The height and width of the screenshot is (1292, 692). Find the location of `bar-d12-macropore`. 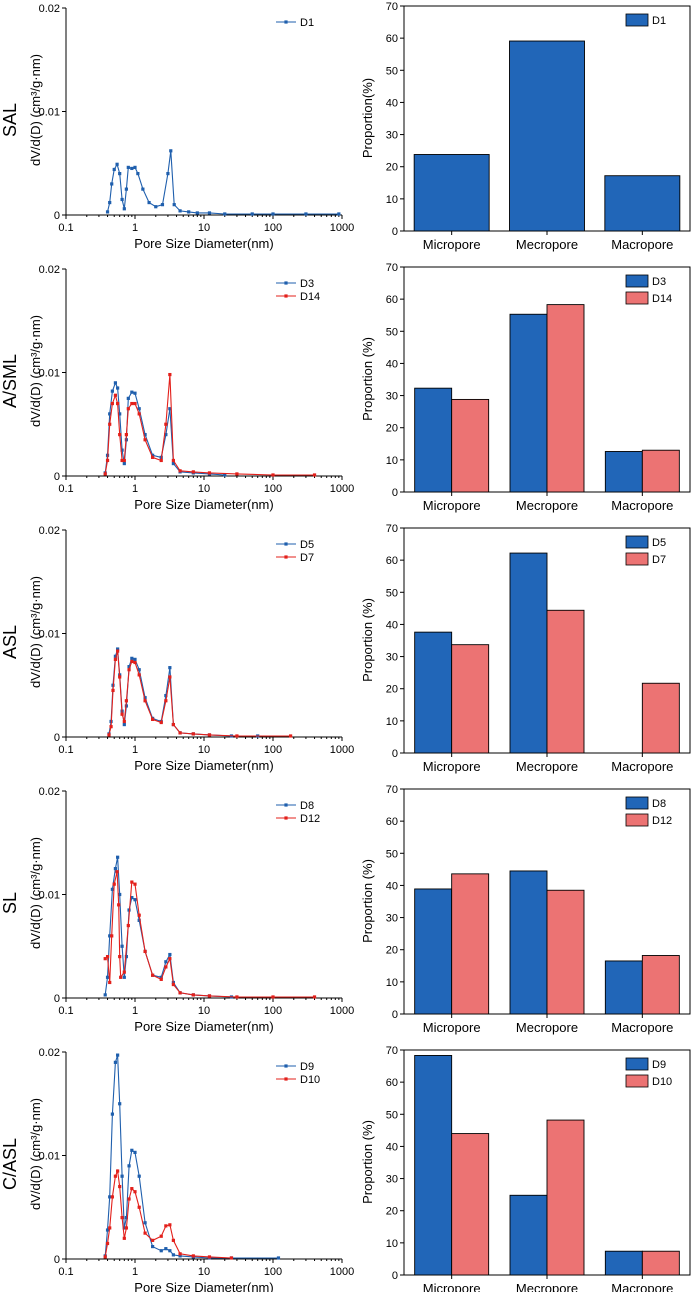

bar-d12-macropore is located at coordinates (660, 985).